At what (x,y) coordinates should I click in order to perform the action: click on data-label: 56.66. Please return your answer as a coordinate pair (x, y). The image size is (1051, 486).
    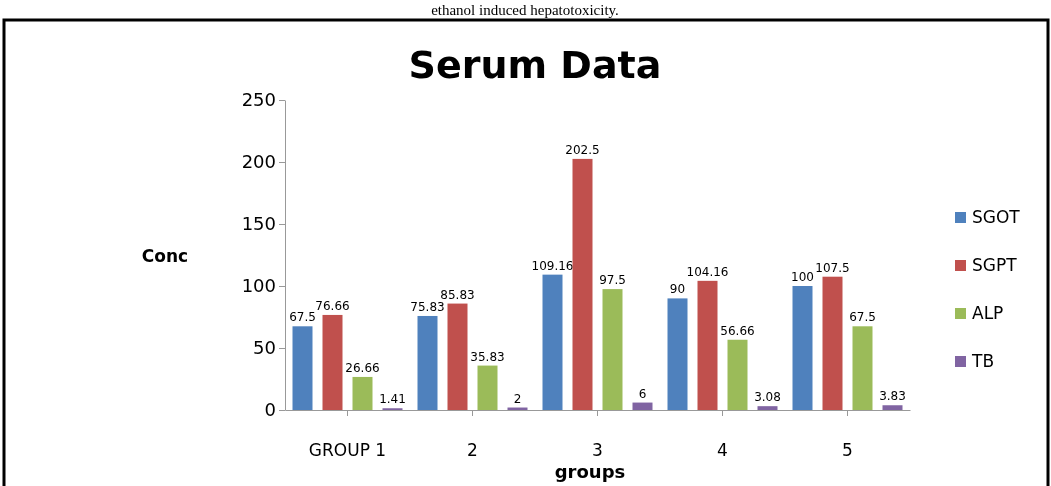
    Looking at the image, I should click on (737, 330).